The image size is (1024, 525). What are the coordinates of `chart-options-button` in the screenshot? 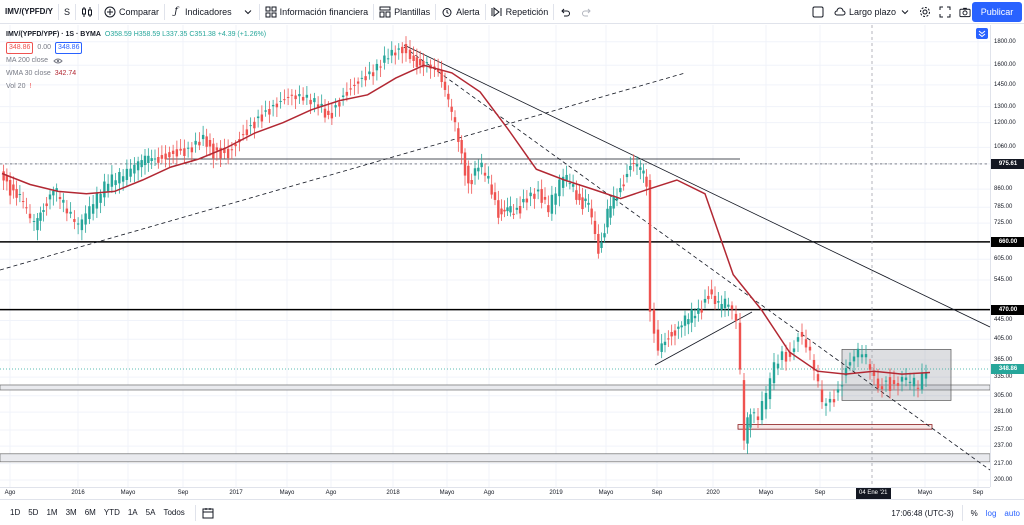 It's located at (982, 33).